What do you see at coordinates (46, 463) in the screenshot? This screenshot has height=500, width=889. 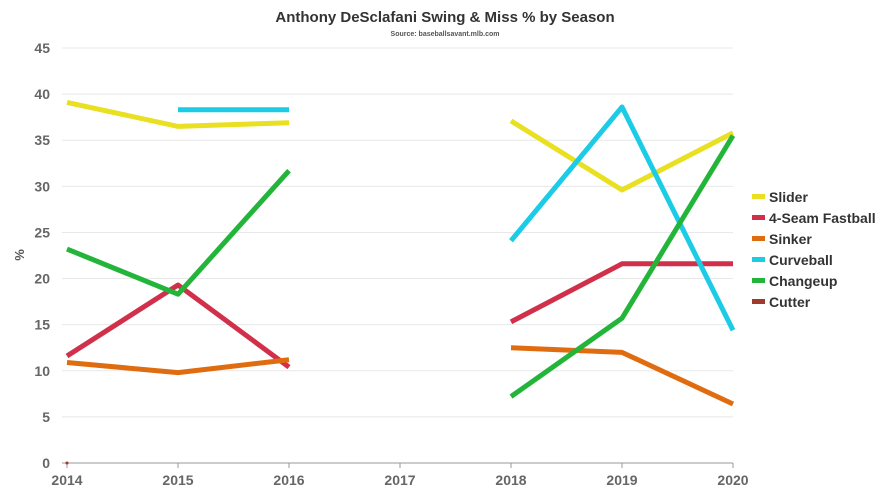 I see `y-tick-label: 0` at bounding box center [46, 463].